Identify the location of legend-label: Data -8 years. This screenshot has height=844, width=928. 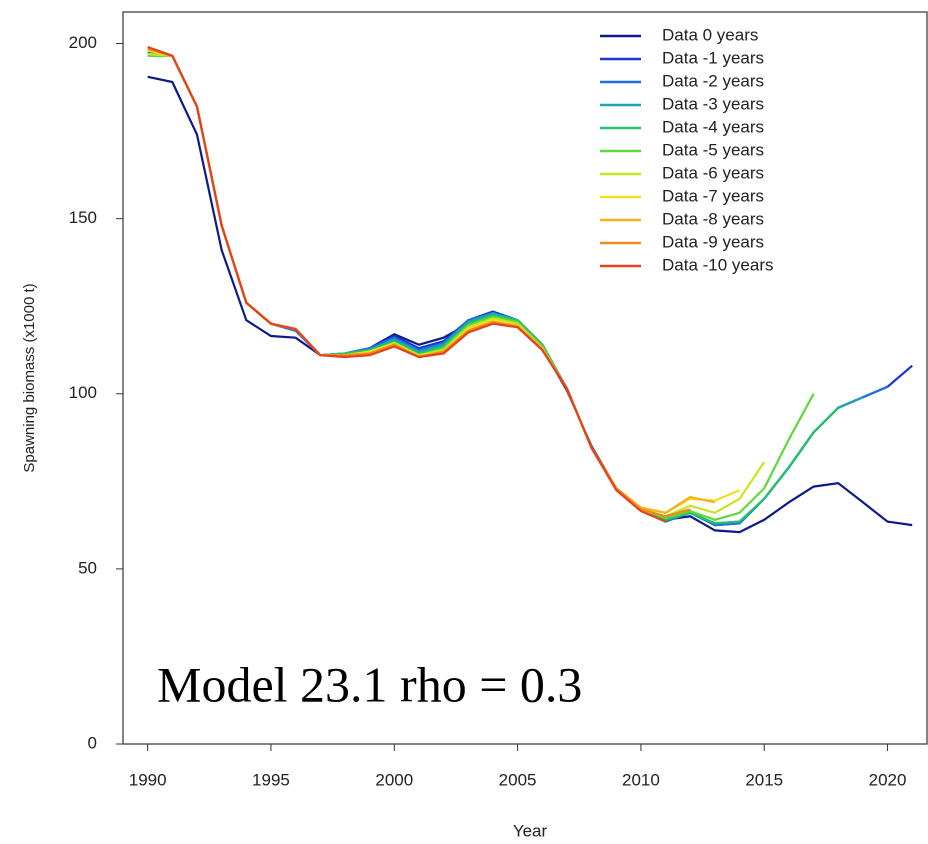
(713, 218).